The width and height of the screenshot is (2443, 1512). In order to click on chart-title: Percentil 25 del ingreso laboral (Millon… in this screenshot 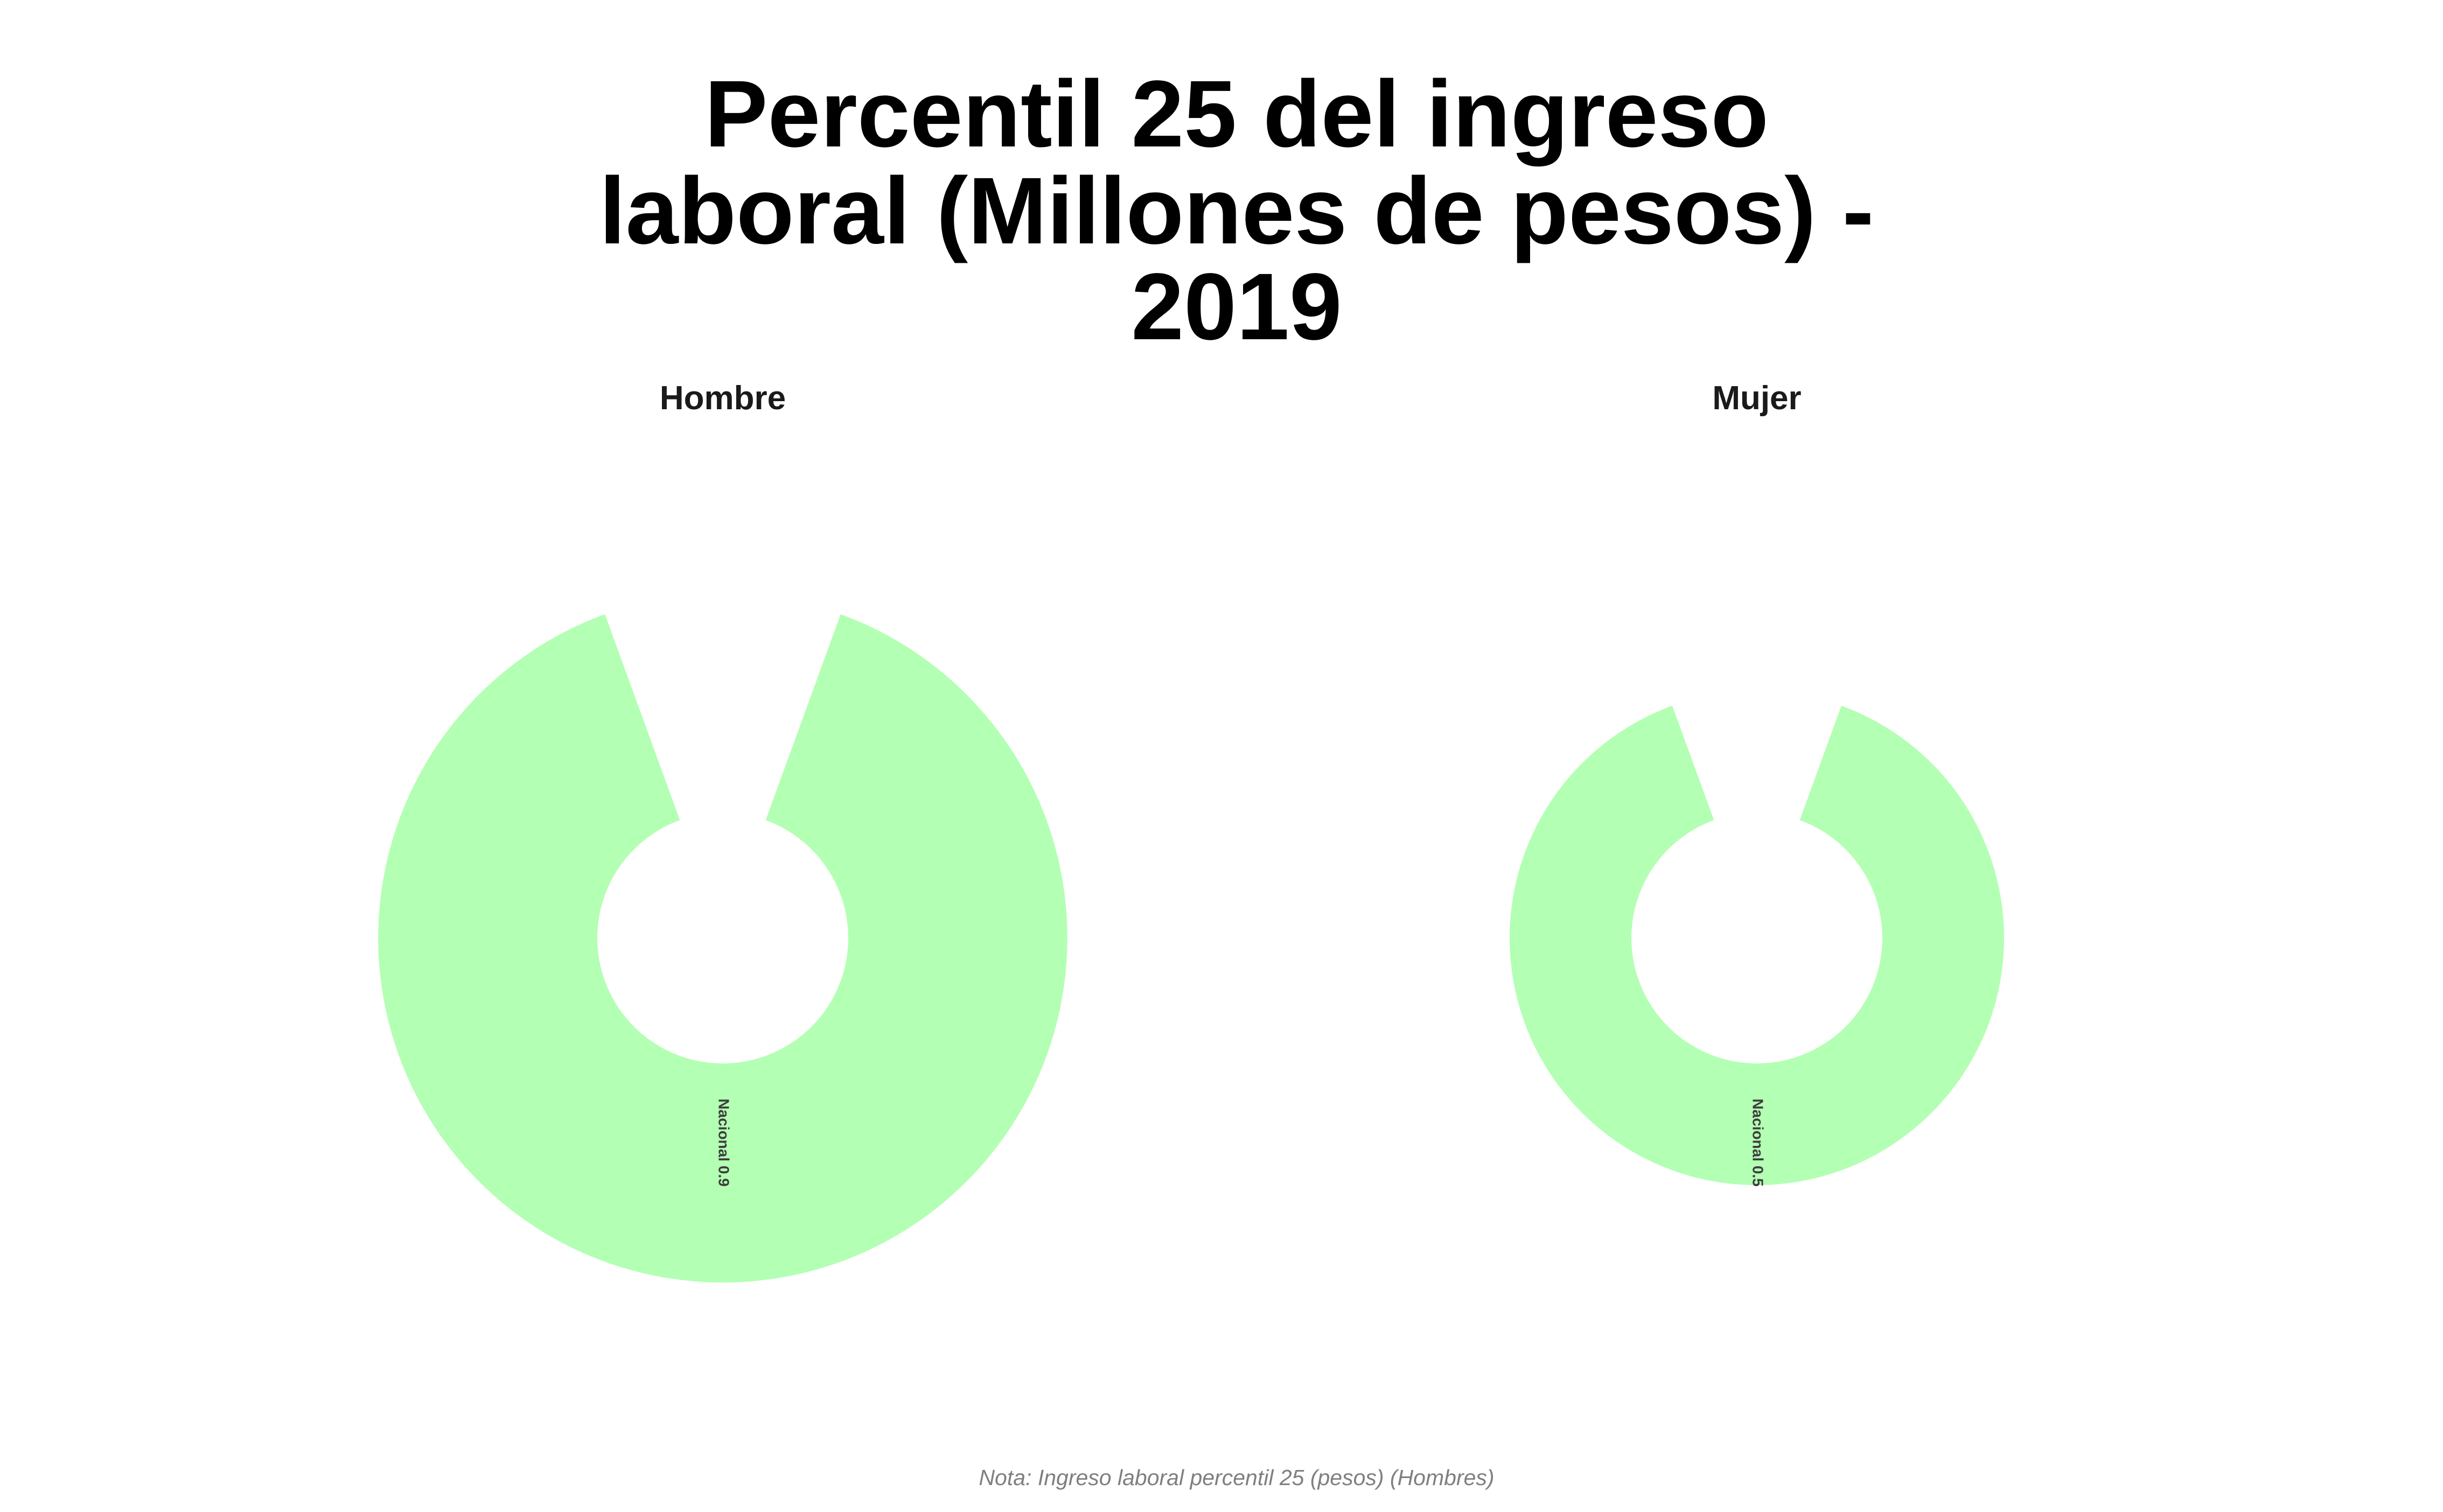, I will do `click(1236, 210)`.